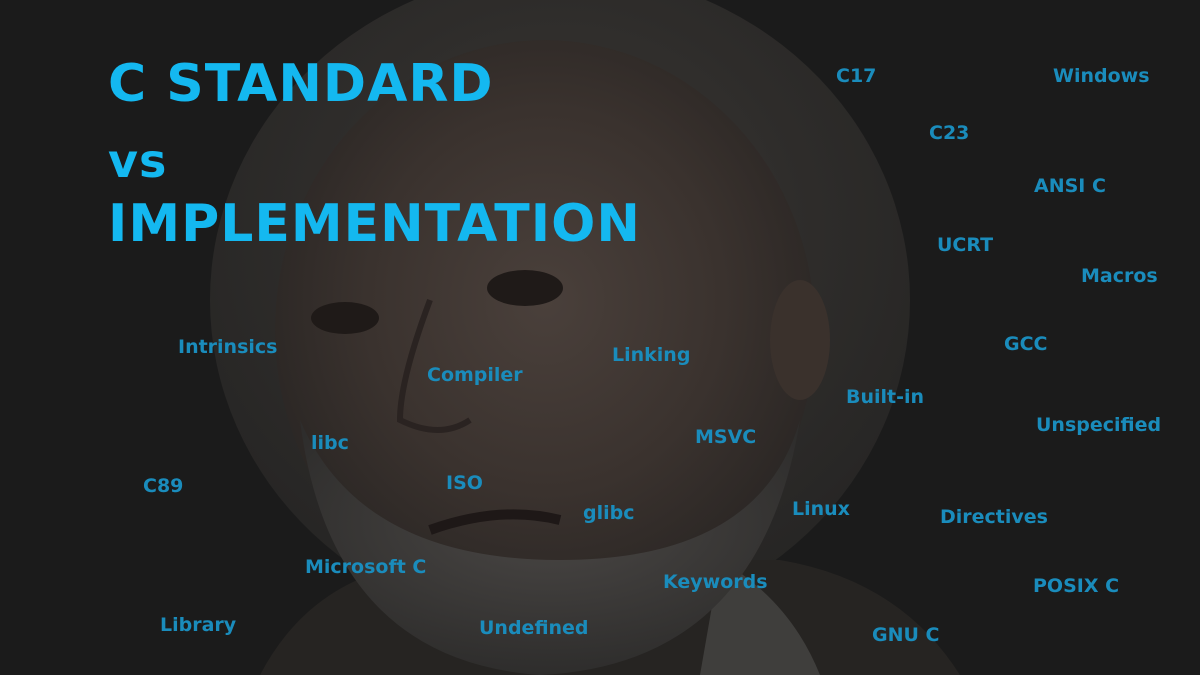  I want to click on keyword-posix-c: POSIX C, so click(1076, 586).